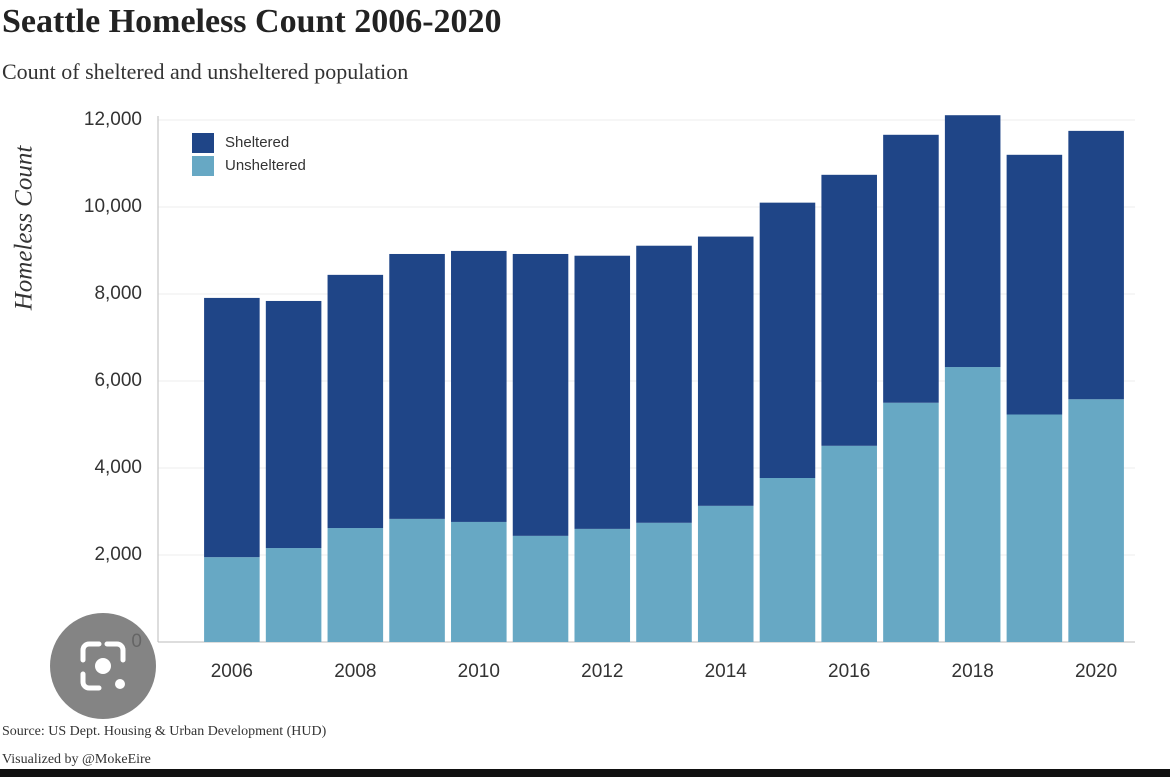 The height and width of the screenshot is (777, 1170). I want to click on lens-center, so click(103, 666).